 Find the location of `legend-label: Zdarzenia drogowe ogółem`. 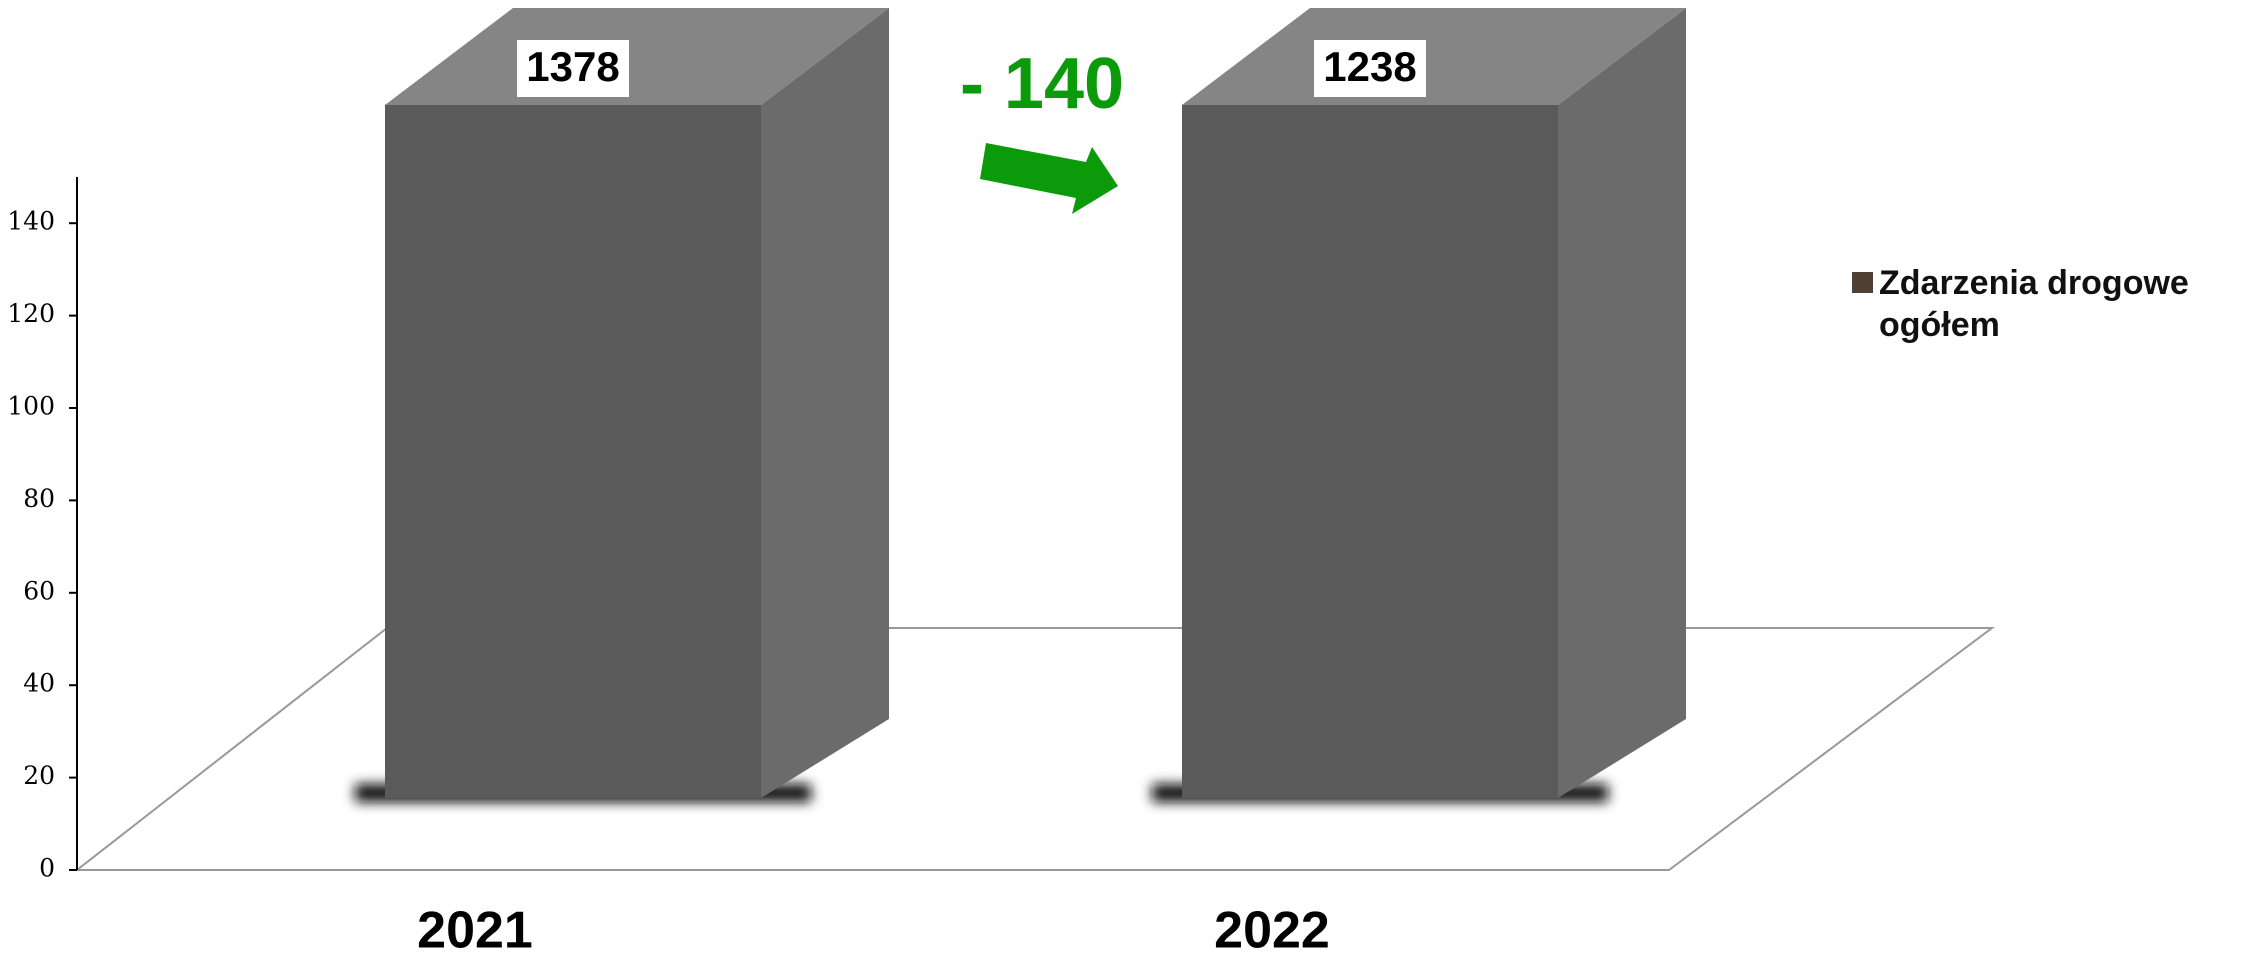

legend-label: Zdarzenia drogowe ogółem is located at coordinates (2034, 304).